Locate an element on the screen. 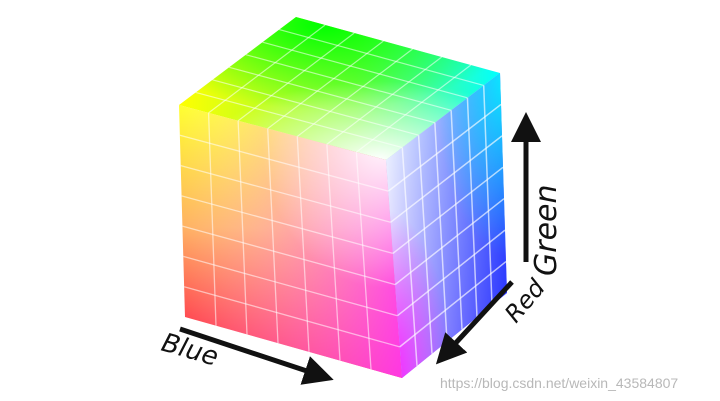 The width and height of the screenshot is (720, 401). top-face-grid is located at coordinates (339, 88).